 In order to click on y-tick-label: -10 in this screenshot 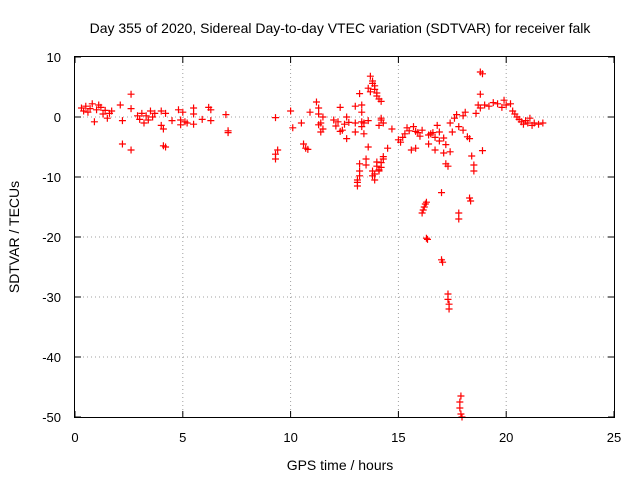, I will do `click(51, 177)`.